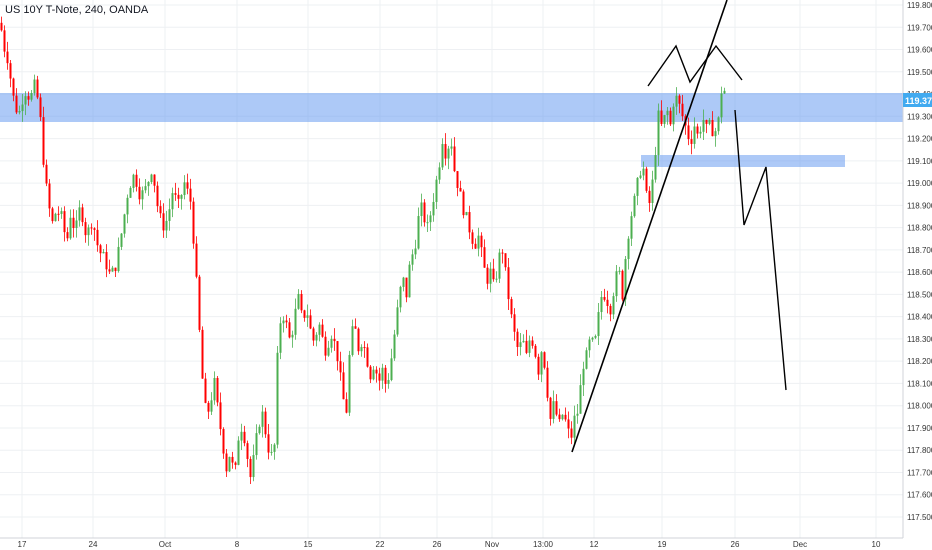 The height and width of the screenshot is (550, 932). Describe the element at coordinates (77, 10) in the screenshot. I see `chart-title: US 10Y T-Note, 240, OANDA` at that location.